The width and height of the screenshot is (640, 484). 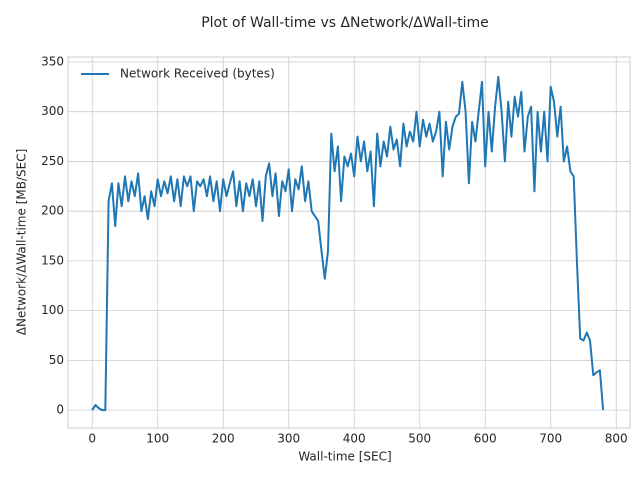 What do you see at coordinates (344, 457) in the screenshot?
I see `x-axis-label: Wall-time [SEC]` at bounding box center [344, 457].